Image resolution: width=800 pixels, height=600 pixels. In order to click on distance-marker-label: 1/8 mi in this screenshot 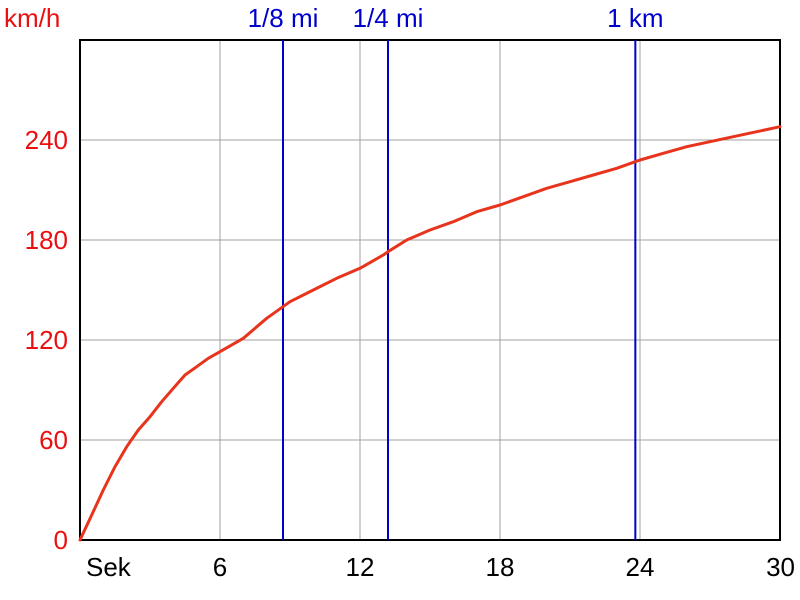, I will do `click(283, 18)`.